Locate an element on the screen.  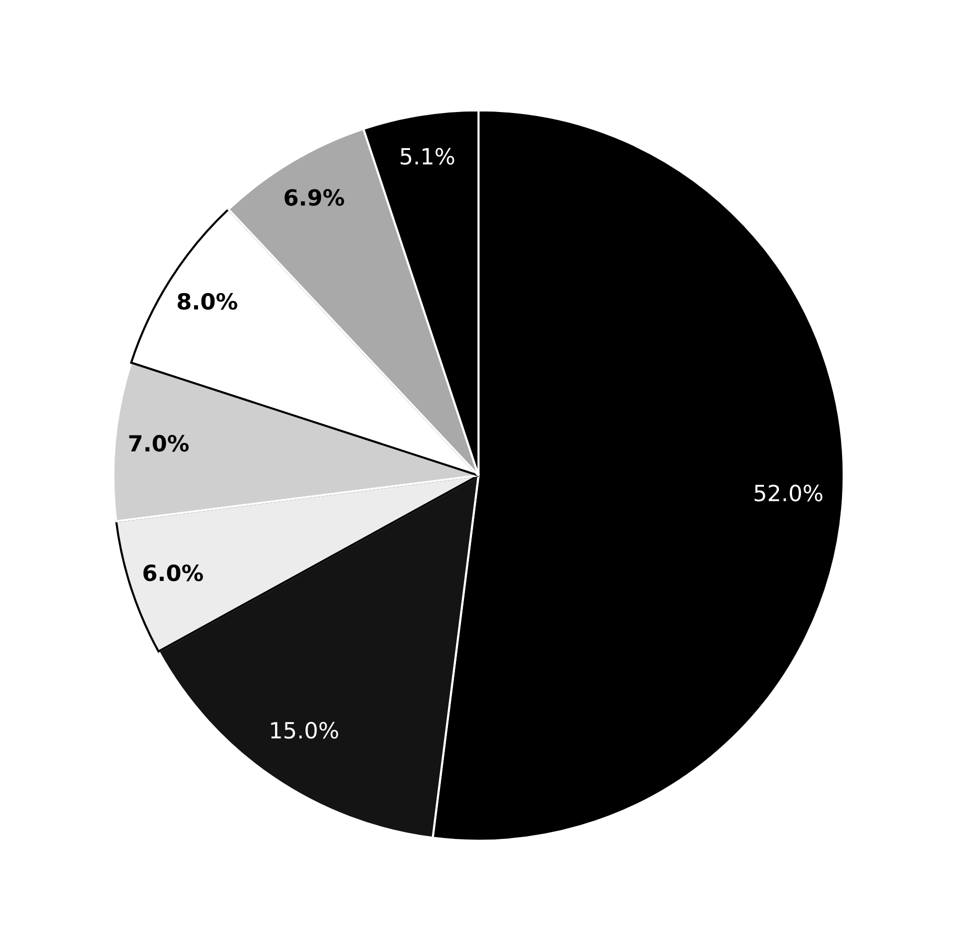
data-label: 15.0% is located at coordinates (304, 730).